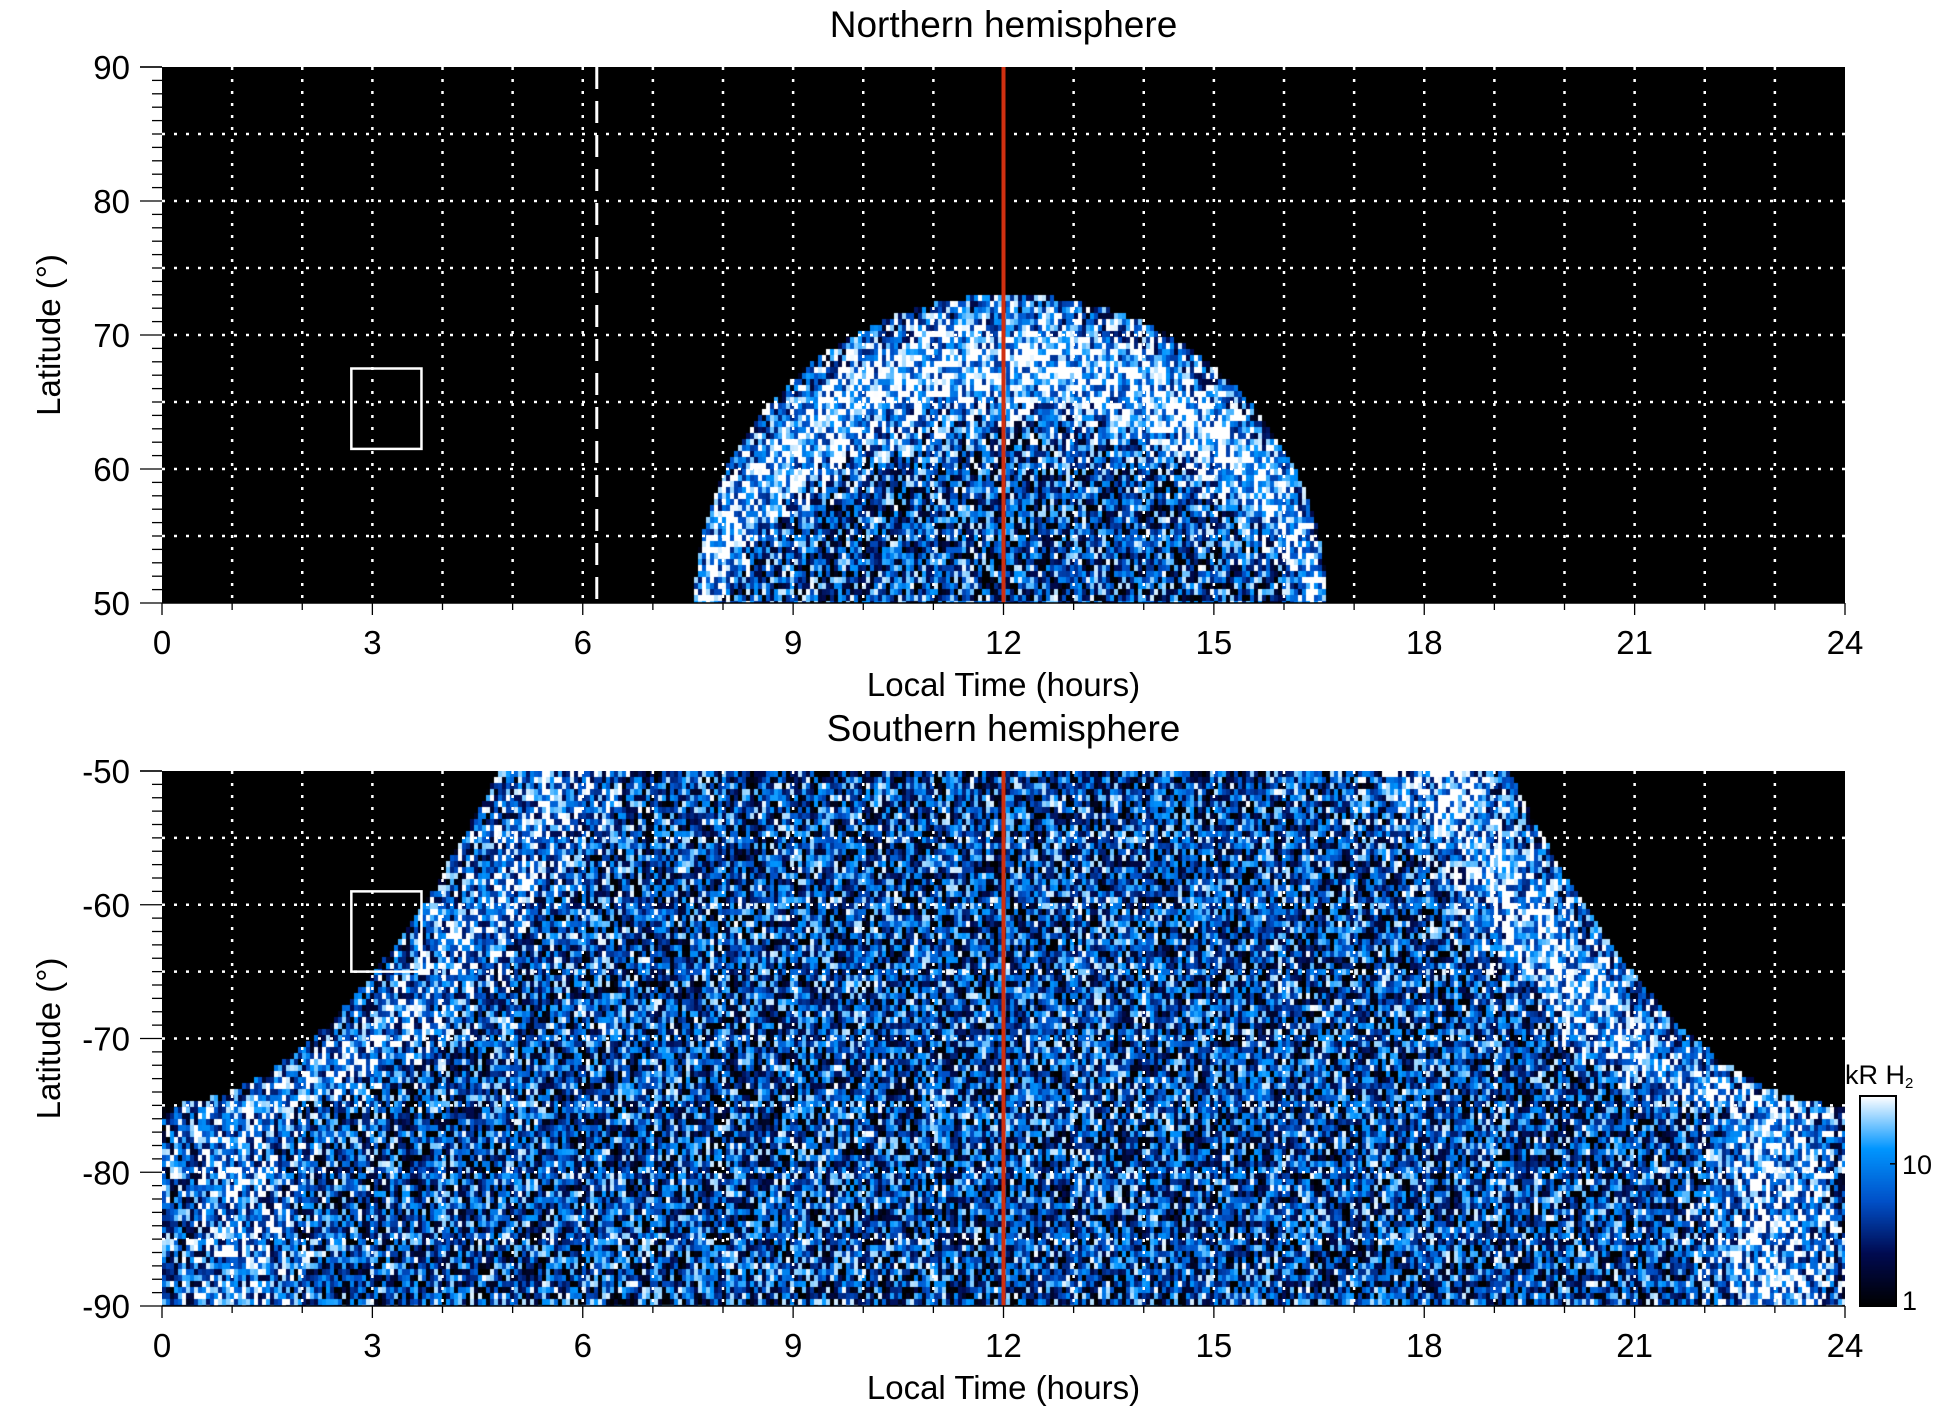 The height and width of the screenshot is (1423, 1950). Describe the element at coordinates (1909, 1301) in the screenshot. I see `colorbar-tick-label: 1` at that location.